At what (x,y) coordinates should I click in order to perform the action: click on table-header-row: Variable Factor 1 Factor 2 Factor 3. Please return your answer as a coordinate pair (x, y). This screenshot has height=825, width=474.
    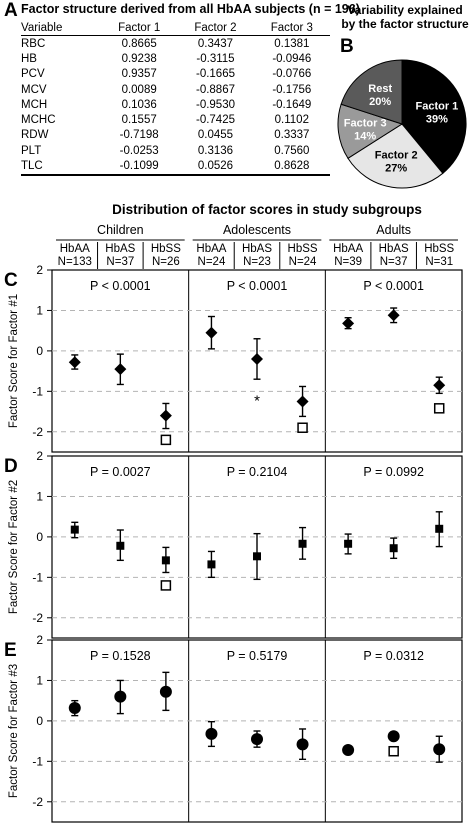
    Looking at the image, I should click on (175, 28).